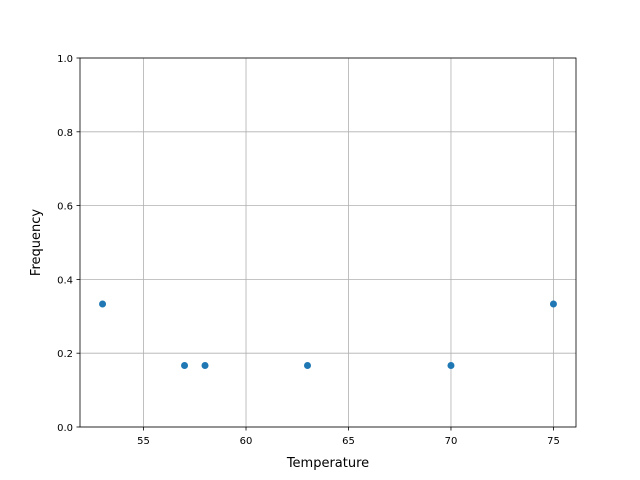 The width and height of the screenshot is (640, 480). I want to click on x-axis-label: Temperature, so click(327, 463).